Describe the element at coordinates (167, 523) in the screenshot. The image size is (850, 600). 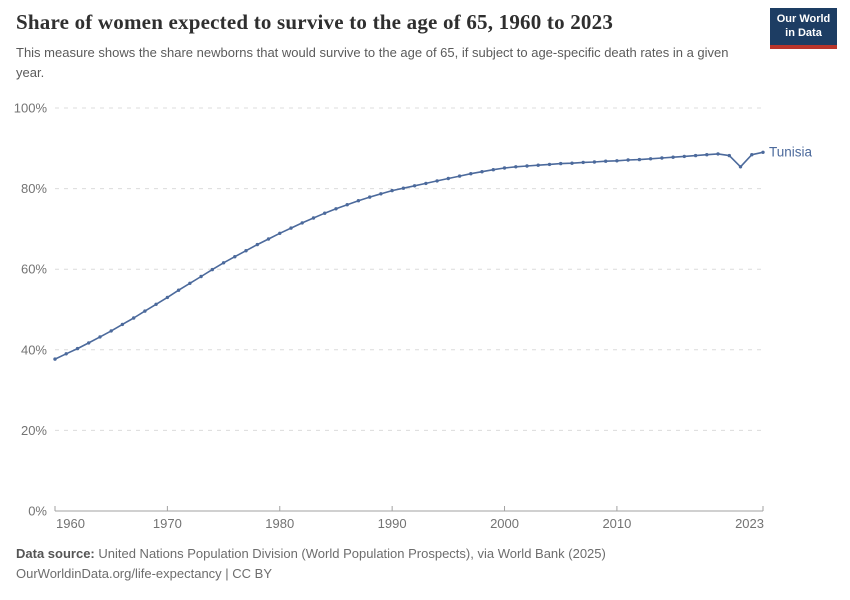
I see `x-axis-label-1970: 1970` at that location.